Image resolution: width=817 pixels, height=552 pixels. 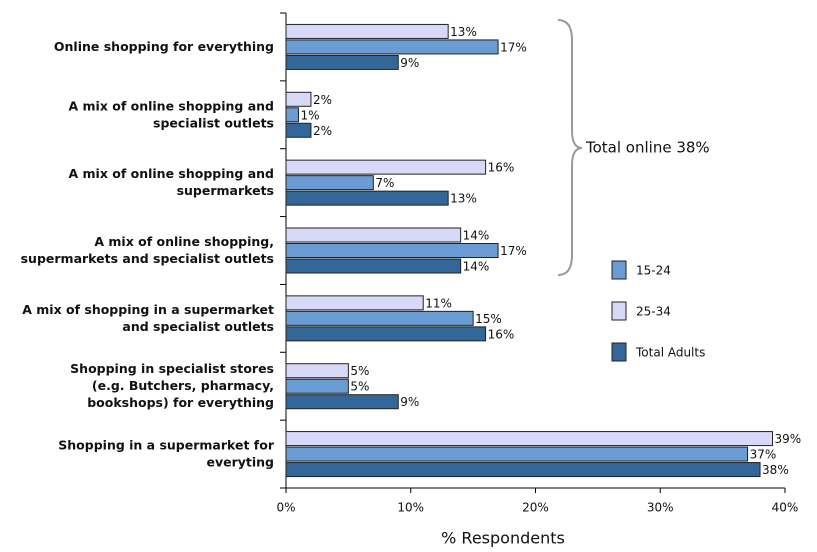 I want to click on legend-label: 25-34, so click(x=653, y=312).